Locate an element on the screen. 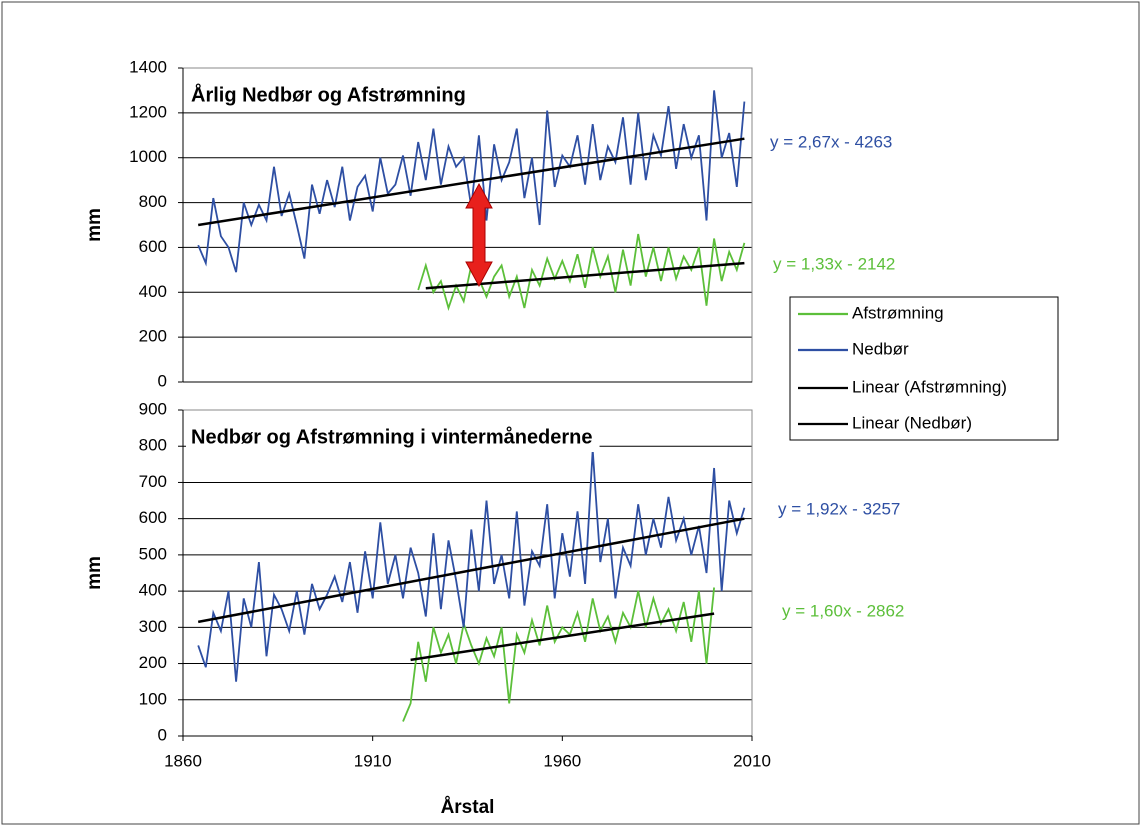 The width and height of the screenshot is (1141, 826). y-tick-label: 700 is located at coordinates (153, 481).